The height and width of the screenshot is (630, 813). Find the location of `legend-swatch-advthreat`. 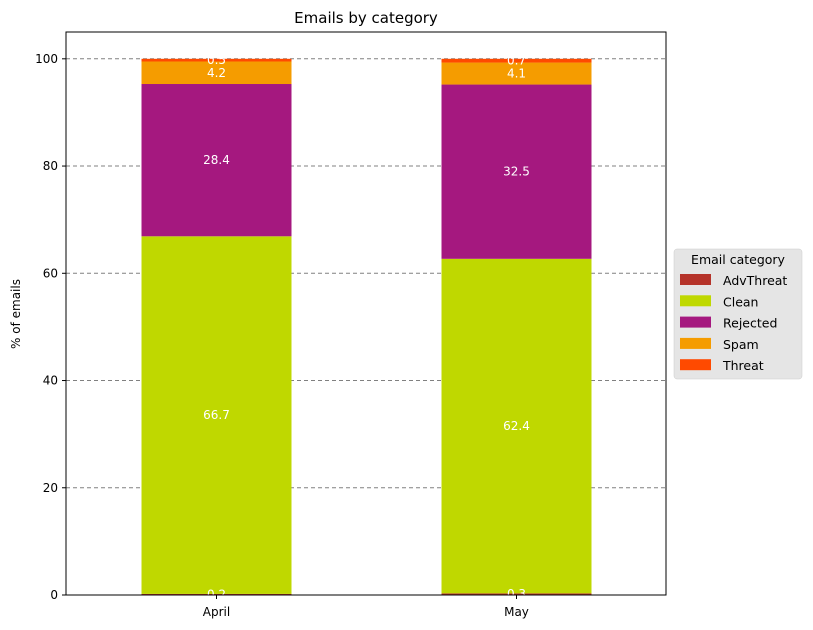

legend-swatch-advthreat is located at coordinates (695, 279).